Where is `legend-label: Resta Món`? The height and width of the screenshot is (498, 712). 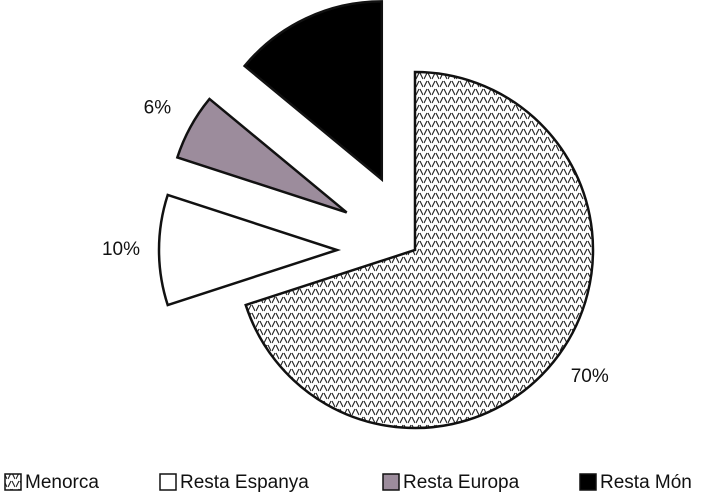 legend-label: Resta Món is located at coordinates (646, 482).